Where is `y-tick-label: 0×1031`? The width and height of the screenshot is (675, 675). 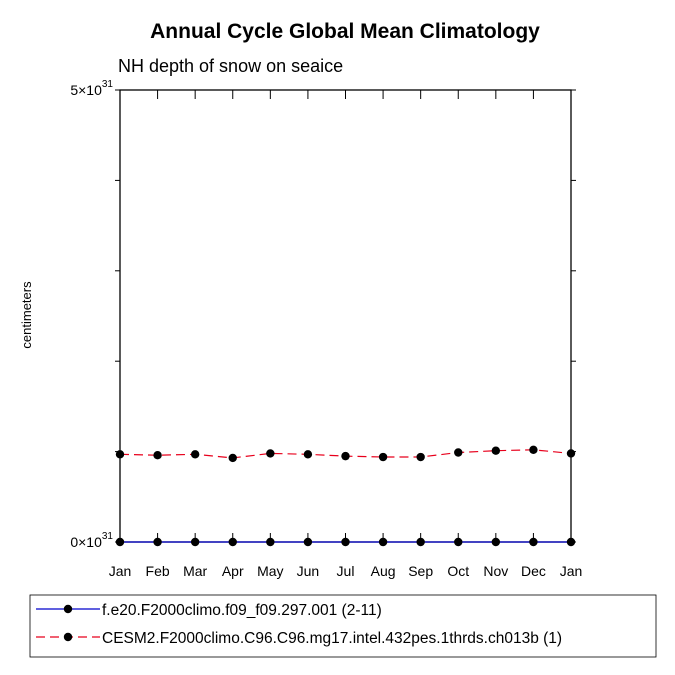
y-tick-label: 0×1031 is located at coordinates (91, 540).